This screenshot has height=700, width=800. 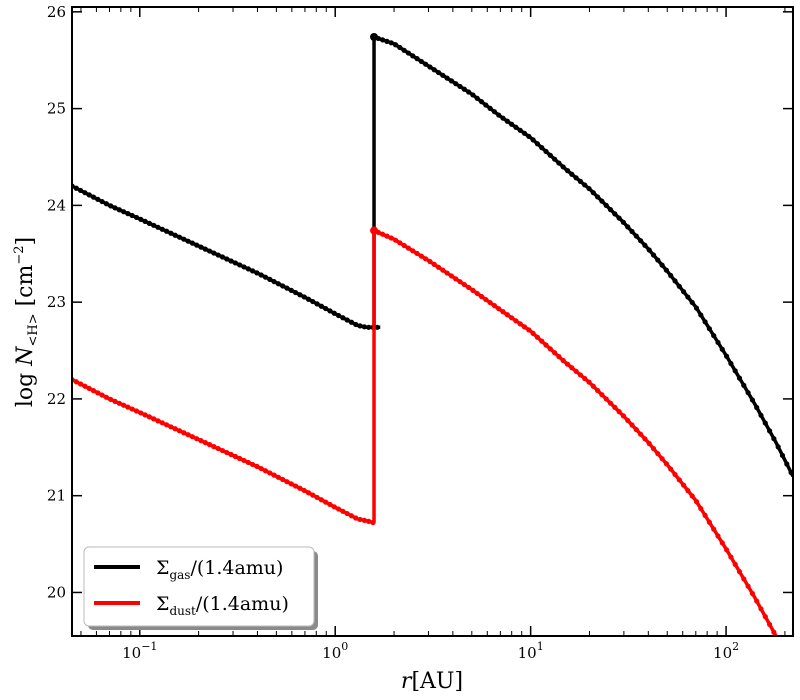 What do you see at coordinates (56, 399) in the screenshot?
I see `y-tick-label: 22` at bounding box center [56, 399].